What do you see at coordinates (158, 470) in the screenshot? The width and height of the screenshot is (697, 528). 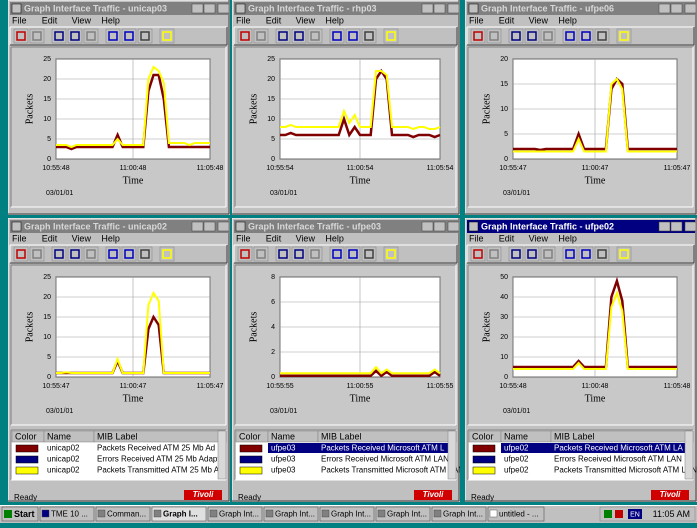 I see `row-label: Packets Transmitted ATM 25 Mb A` at bounding box center [158, 470].